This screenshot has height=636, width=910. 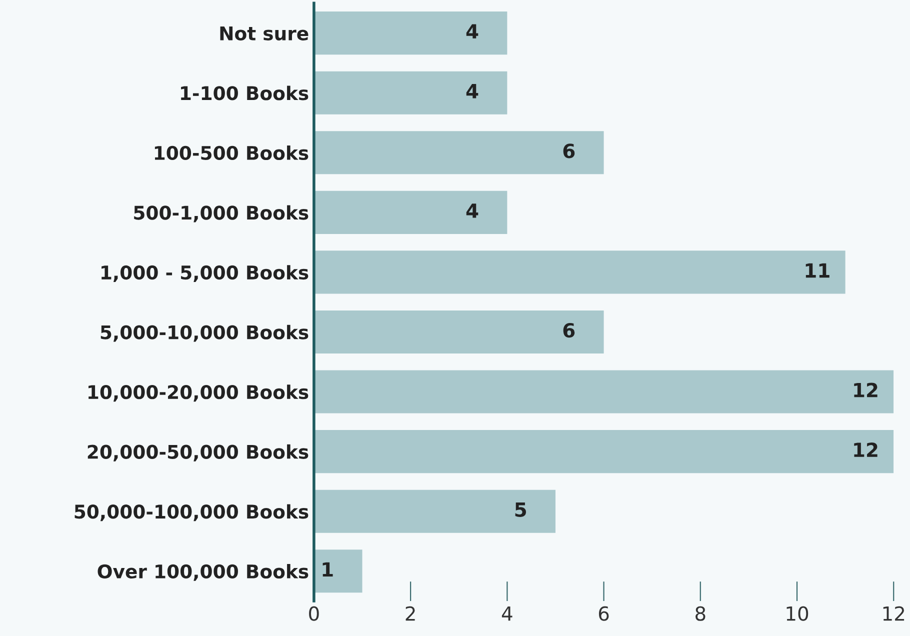 What do you see at coordinates (701, 613) in the screenshot?
I see `x-tick-label: 8` at bounding box center [701, 613].